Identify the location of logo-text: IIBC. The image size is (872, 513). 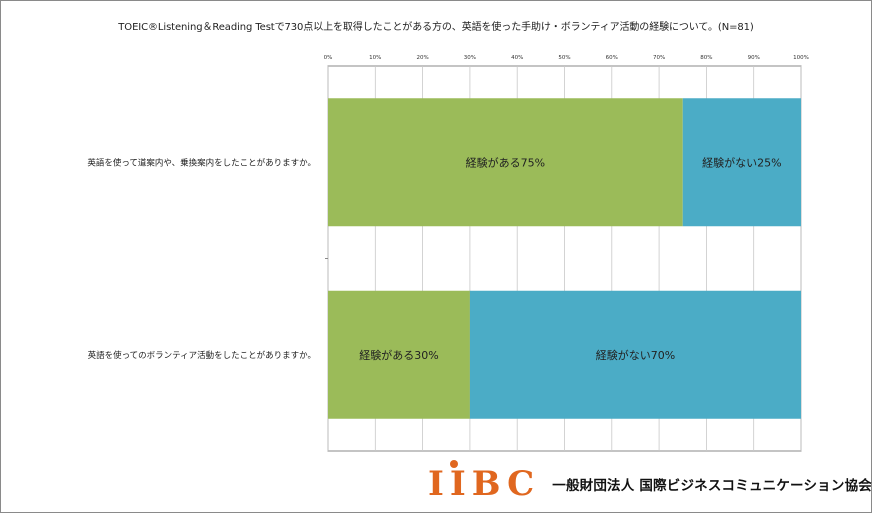
(484, 484).